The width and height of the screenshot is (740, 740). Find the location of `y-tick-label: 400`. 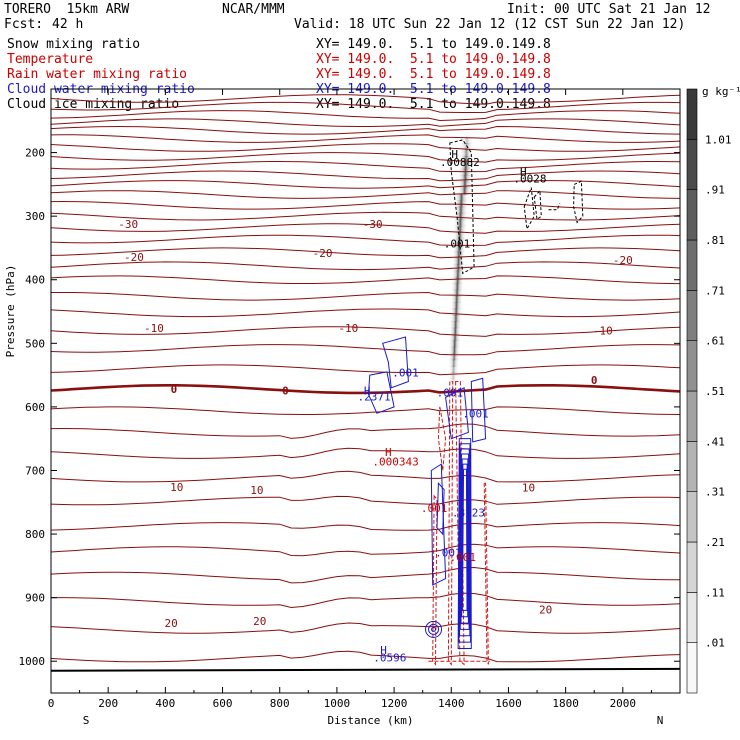

y-tick-label: 400 is located at coordinates (35, 280).